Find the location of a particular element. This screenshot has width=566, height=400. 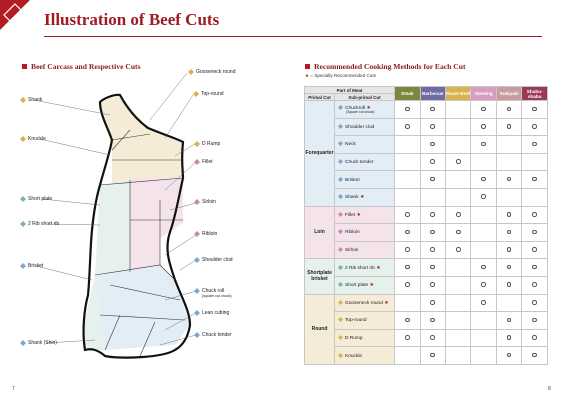

legend-note: ★ = Specially Recommended Cuts is located at coordinates (340, 76).